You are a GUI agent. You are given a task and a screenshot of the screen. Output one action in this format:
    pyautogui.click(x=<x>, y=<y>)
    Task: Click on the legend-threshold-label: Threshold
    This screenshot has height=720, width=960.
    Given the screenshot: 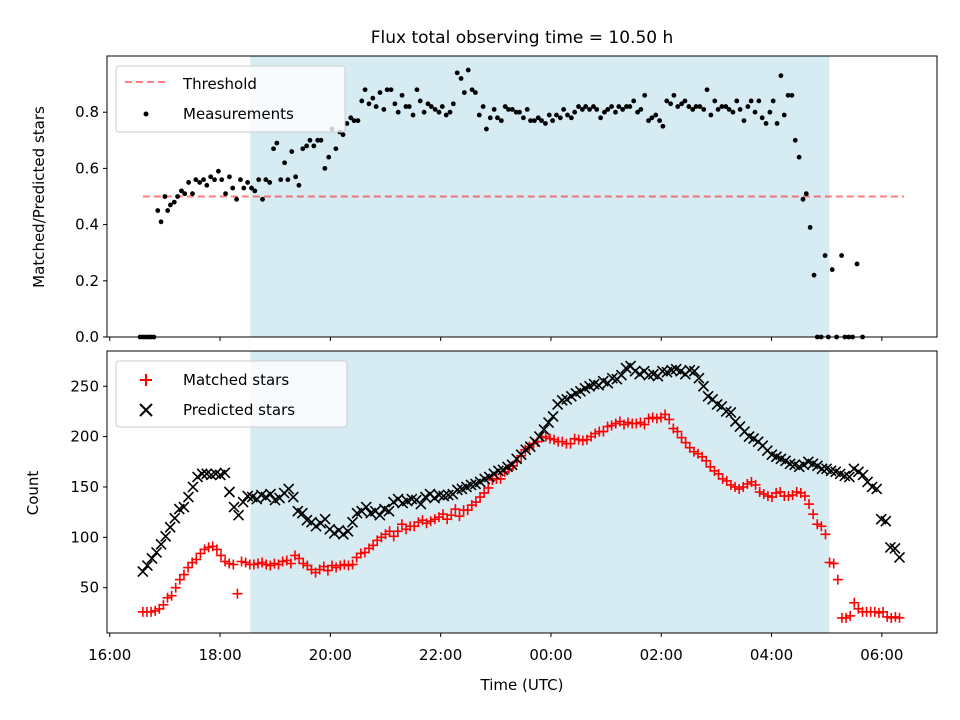 What is the action you would take?
    pyautogui.click(x=219, y=84)
    